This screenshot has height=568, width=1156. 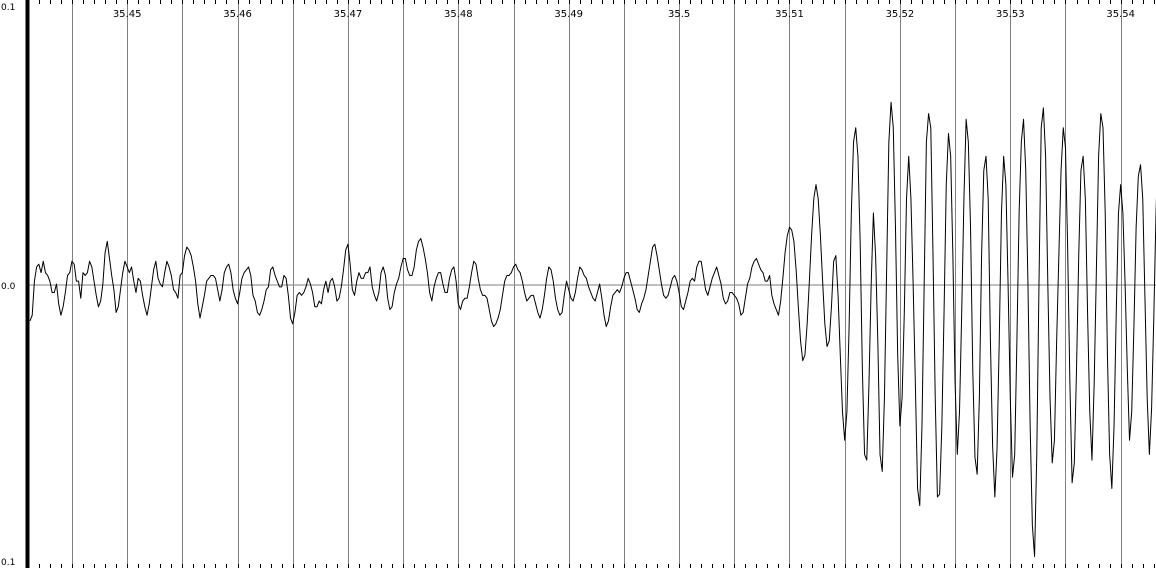 What do you see at coordinates (348, 14) in the screenshot?
I see `x-tick-label: 35.47` at bounding box center [348, 14].